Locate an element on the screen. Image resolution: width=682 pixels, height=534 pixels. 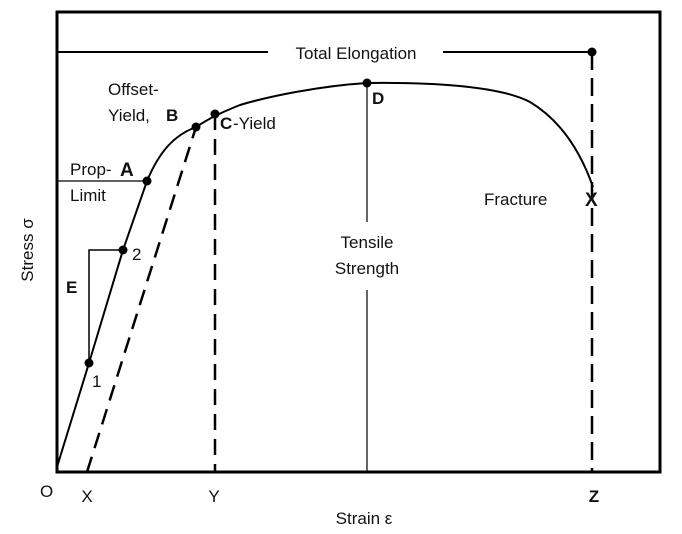
prop-limit-label-line1: Prop- is located at coordinates (91, 169).